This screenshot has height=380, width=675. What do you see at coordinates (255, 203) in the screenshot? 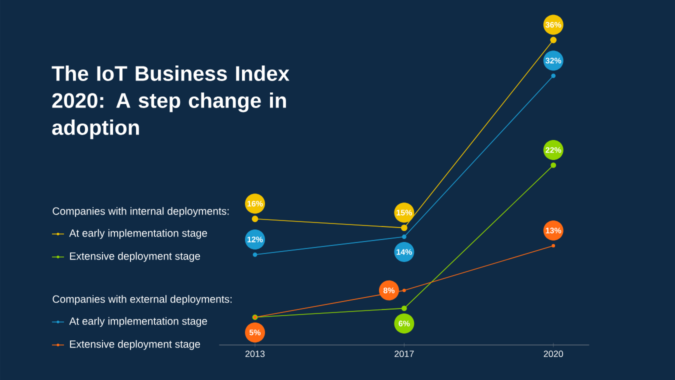
I see `data-label: 16%` at bounding box center [255, 203].